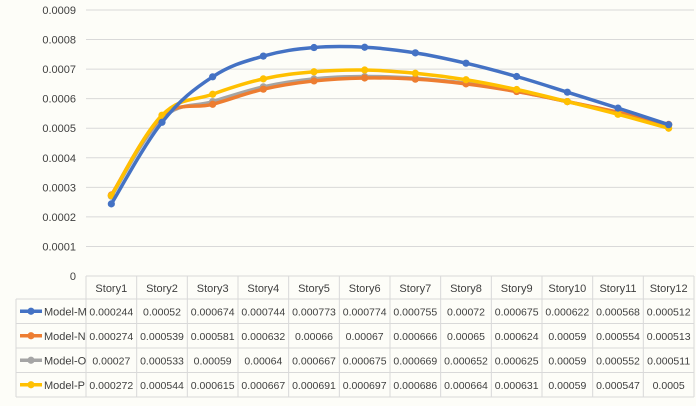  What do you see at coordinates (669, 312) in the screenshot?
I see `table-cell-value: 0.000512` at bounding box center [669, 312].